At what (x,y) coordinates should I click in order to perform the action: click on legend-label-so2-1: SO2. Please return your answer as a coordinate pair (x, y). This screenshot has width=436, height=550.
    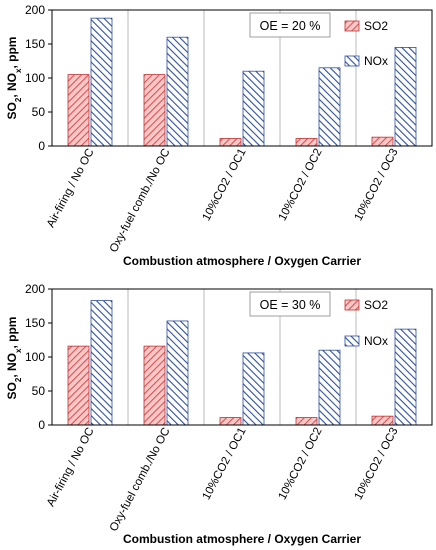
    Looking at the image, I should click on (376, 26).